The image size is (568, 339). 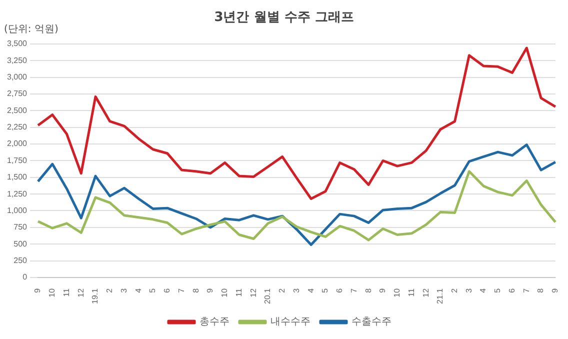 I want to click on x-tick-label: 21.1, so click(x=440, y=296).